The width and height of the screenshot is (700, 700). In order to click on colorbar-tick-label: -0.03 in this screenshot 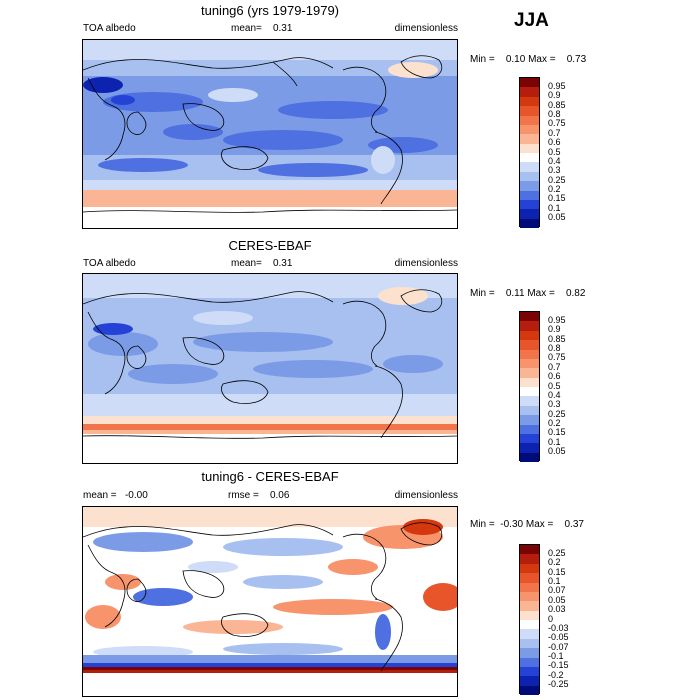, I will do `click(558, 628)`.